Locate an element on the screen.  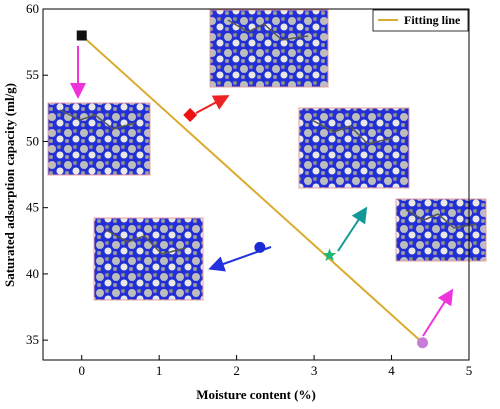
x-tick-label: 3 is located at coordinates (314, 370).